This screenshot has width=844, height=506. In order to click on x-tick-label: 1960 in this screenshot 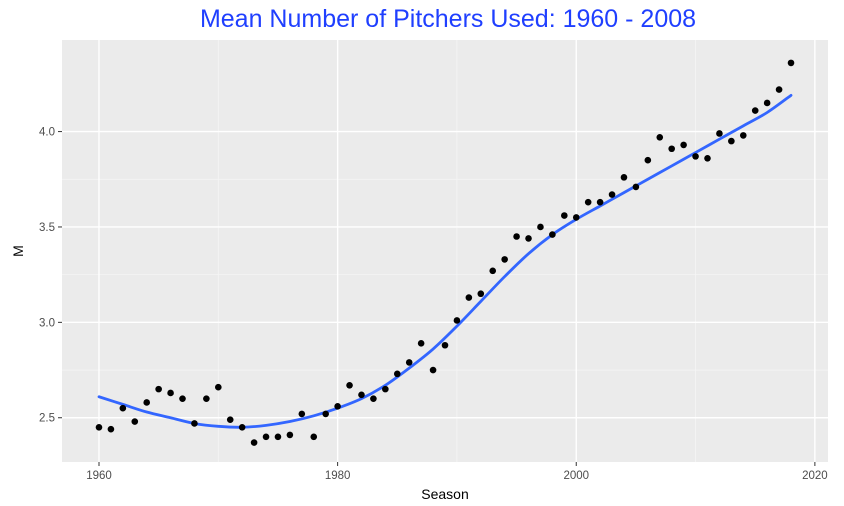, I will do `click(99, 476)`.